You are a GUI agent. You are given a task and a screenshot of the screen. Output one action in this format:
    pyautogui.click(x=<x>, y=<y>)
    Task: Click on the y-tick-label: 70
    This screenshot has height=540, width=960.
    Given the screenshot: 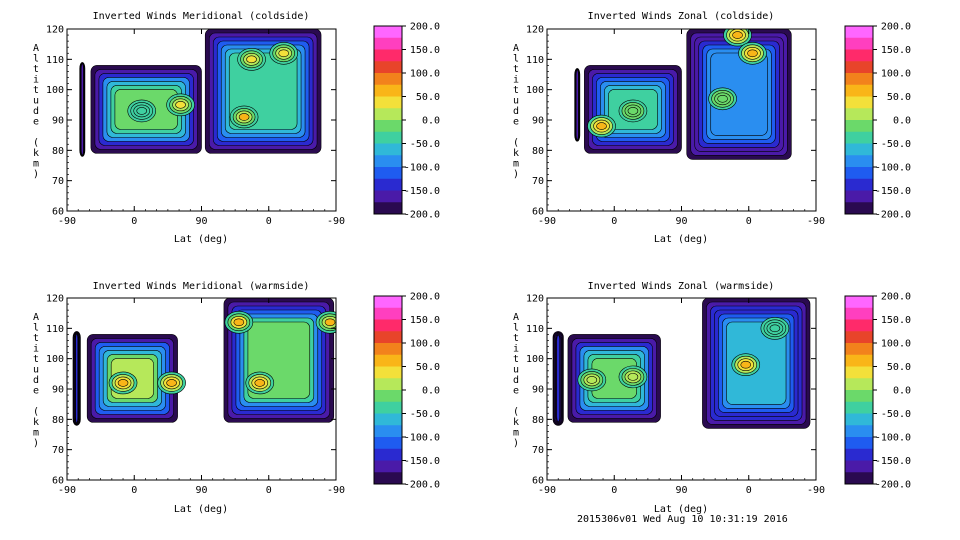 What is the action you would take?
    pyautogui.click(x=538, y=181)
    